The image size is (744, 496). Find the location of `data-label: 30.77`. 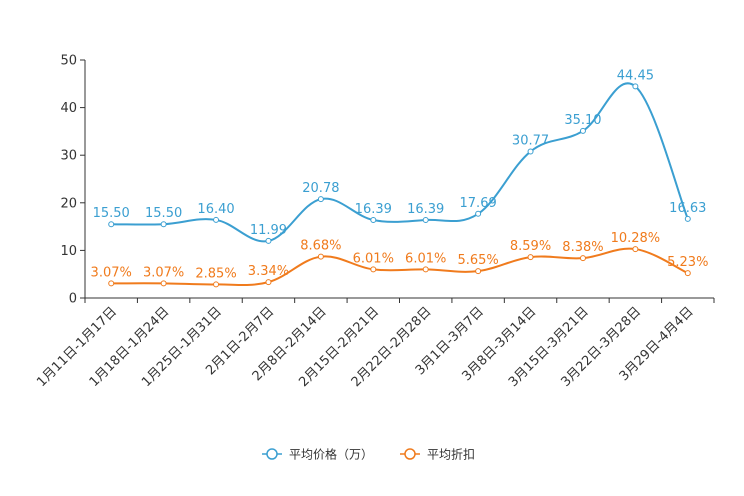

data-label: 30.77 is located at coordinates (530, 141).